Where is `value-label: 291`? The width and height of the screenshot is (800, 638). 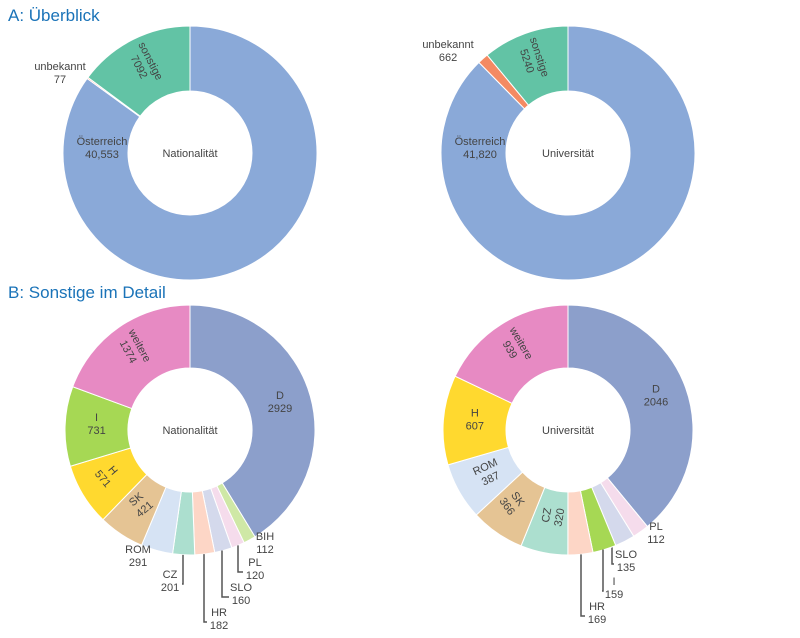 value-label: 291 is located at coordinates (138, 563).